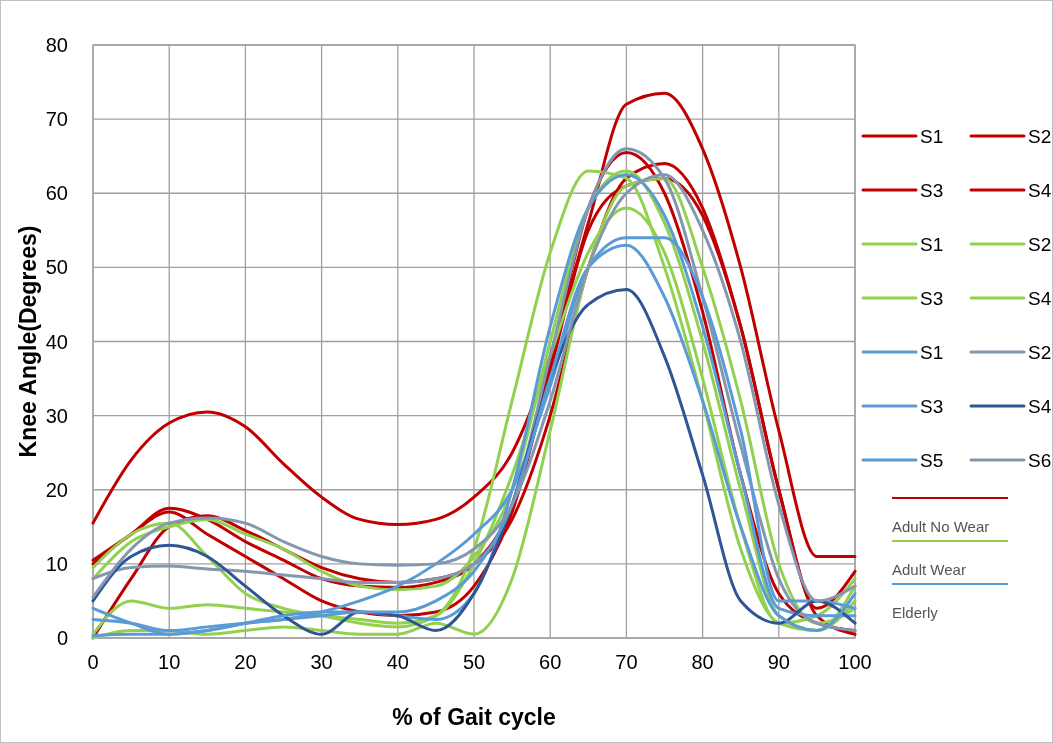  Describe the element at coordinates (855, 662) in the screenshot. I see `x-tick-label: 100` at that location.